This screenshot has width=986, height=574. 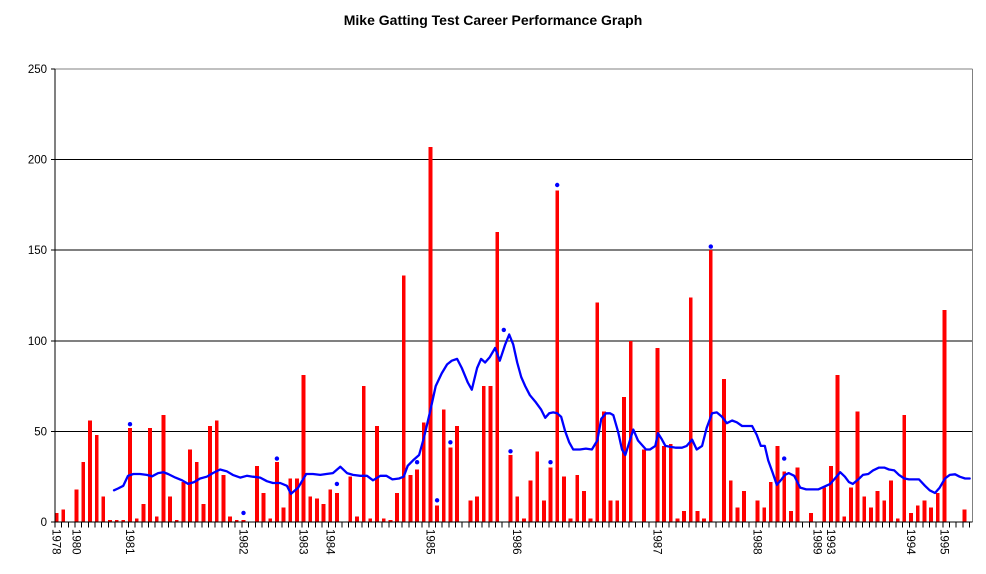 I want to click on year-label: 1984, so click(x=329, y=542).